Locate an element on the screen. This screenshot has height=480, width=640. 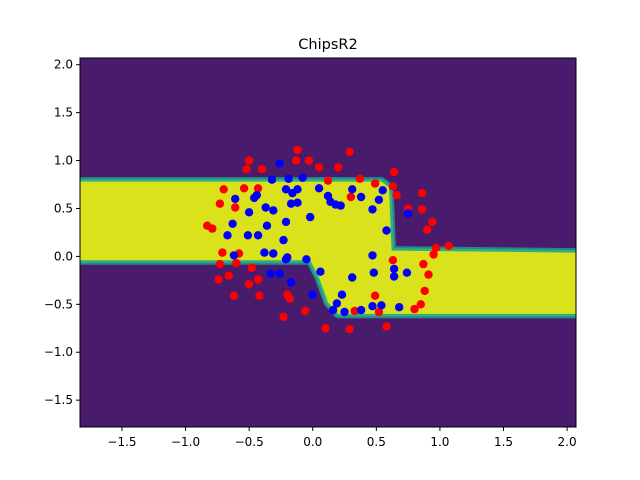
x-tick-label: −1.5 is located at coordinates (121, 442).